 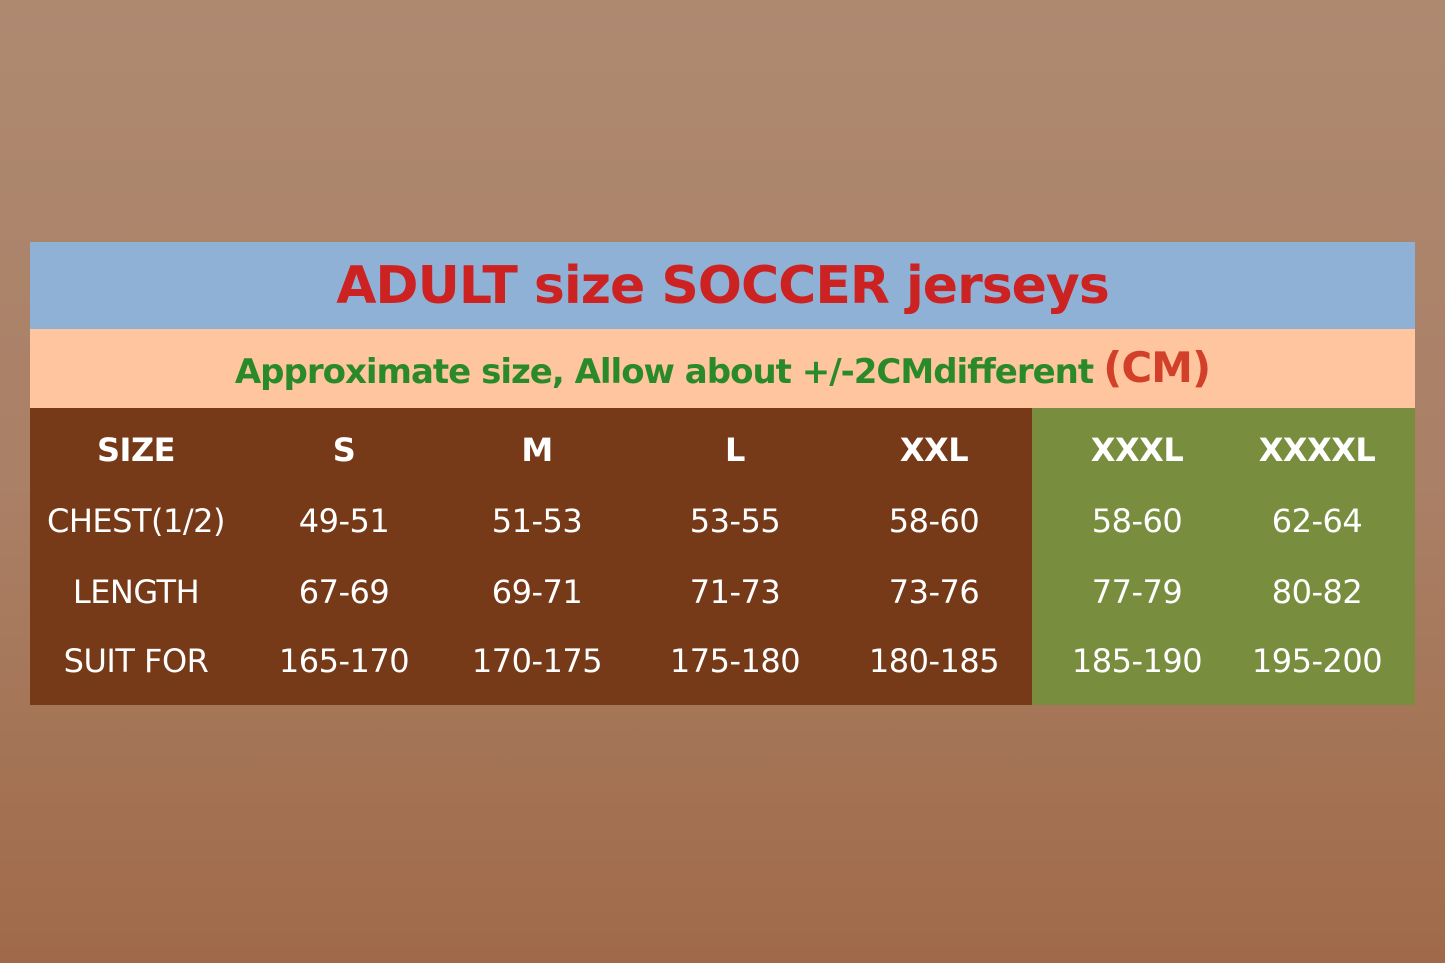 What do you see at coordinates (934, 661) in the screenshot?
I see `table-cell: 180-185` at bounding box center [934, 661].